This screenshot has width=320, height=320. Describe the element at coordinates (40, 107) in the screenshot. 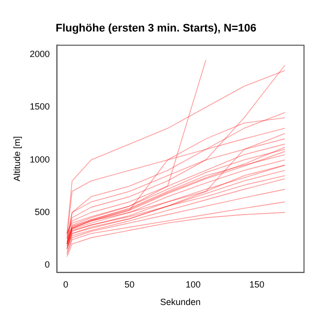

I see `y-tick-label: 1500` at that location.